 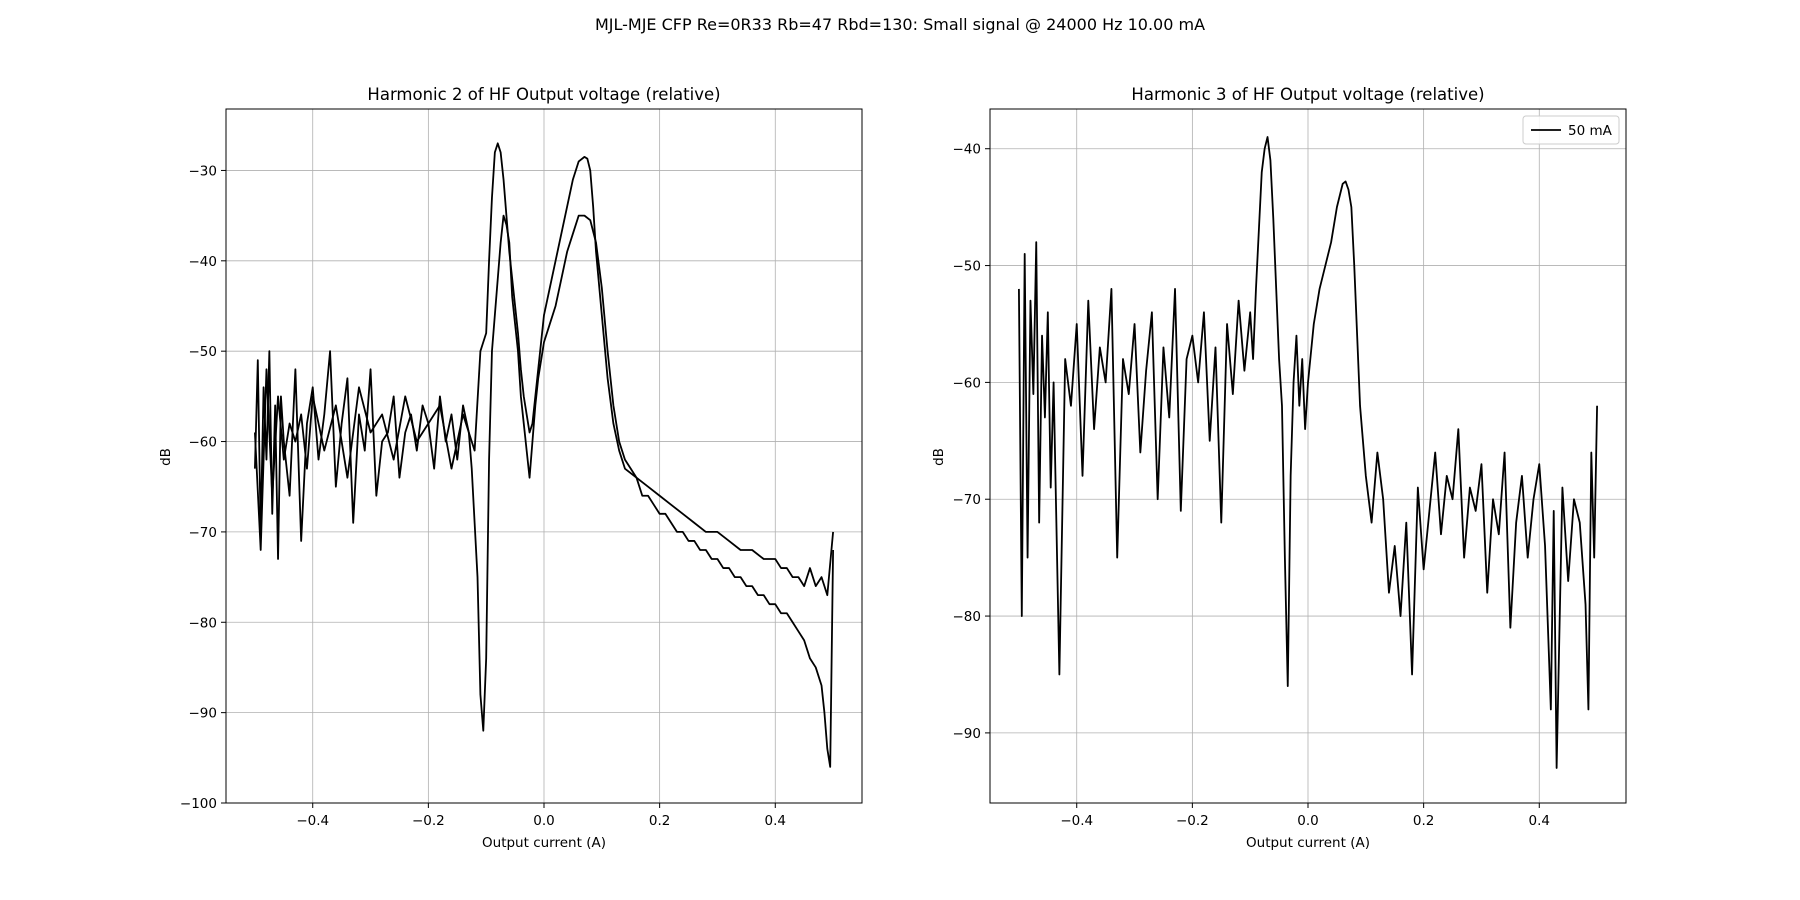 What do you see at coordinates (967, 267) in the screenshot?
I see `harmonic-3-ytick-label-4: −50` at bounding box center [967, 267].